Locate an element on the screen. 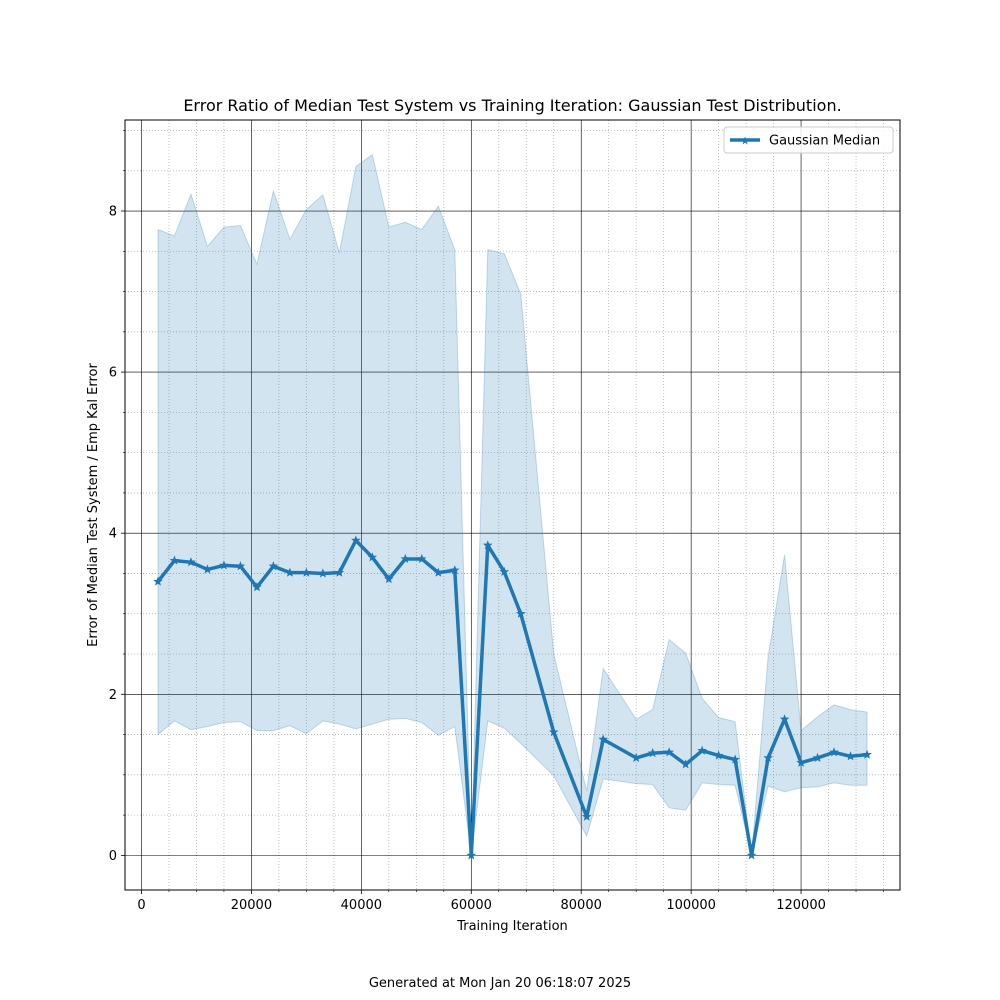 Image resolution: width=1000 pixels, height=1000 pixels. y-axis-ticks: 0 2 4 6 8 is located at coordinates (117, 497).